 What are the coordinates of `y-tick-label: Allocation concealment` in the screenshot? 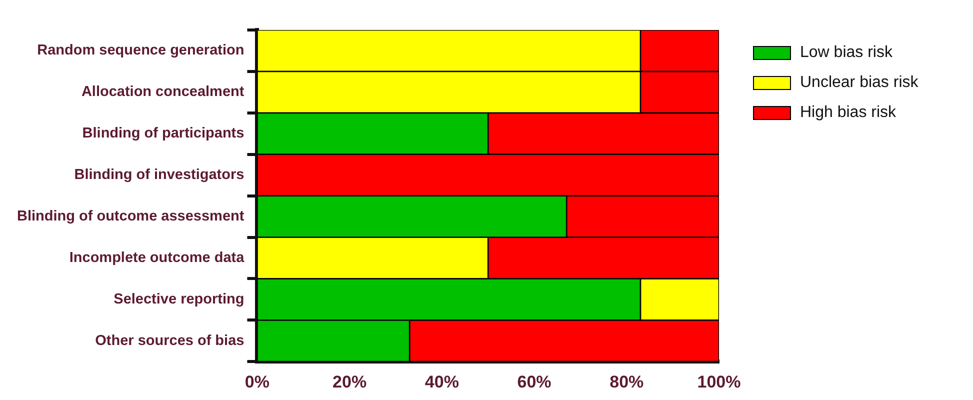 It's located at (162, 92).